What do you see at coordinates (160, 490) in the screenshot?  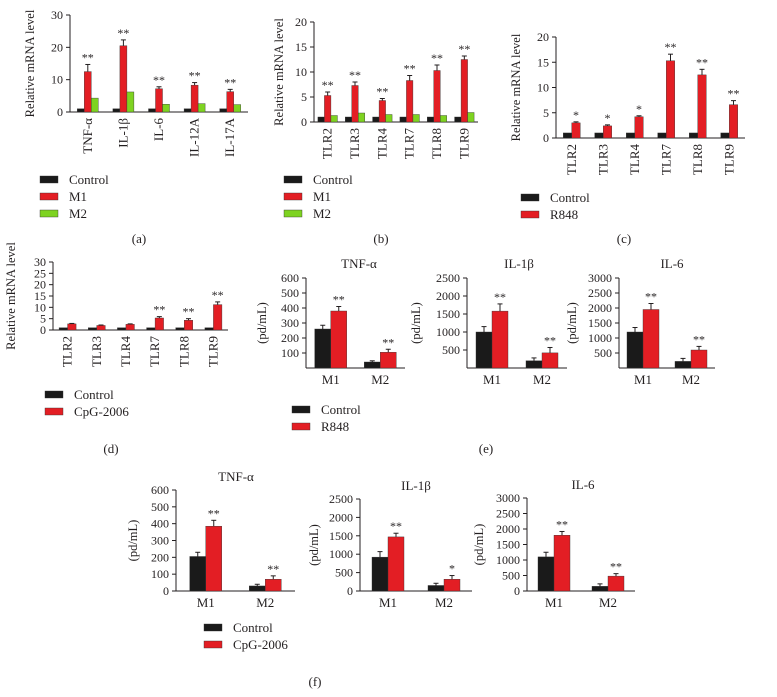 I see `y-tick-label: 600` at bounding box center [160, 490].